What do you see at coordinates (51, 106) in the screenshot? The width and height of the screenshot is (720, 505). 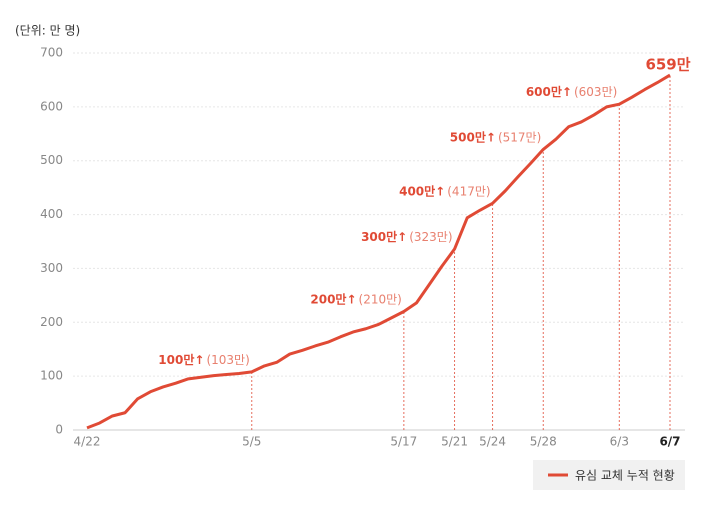 I see `y-tick-label: 600` at bounding box center [51, 106].